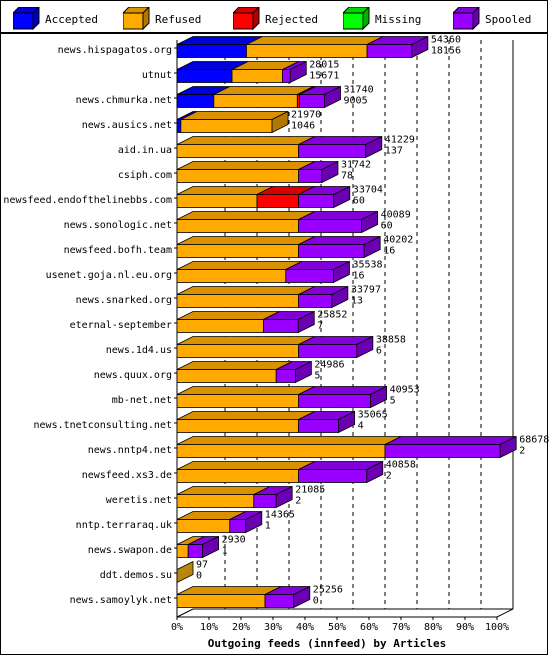 The width and height of the screenshot is (550, 655). I want to click on data-label-total: 40858, so click(401, 465).